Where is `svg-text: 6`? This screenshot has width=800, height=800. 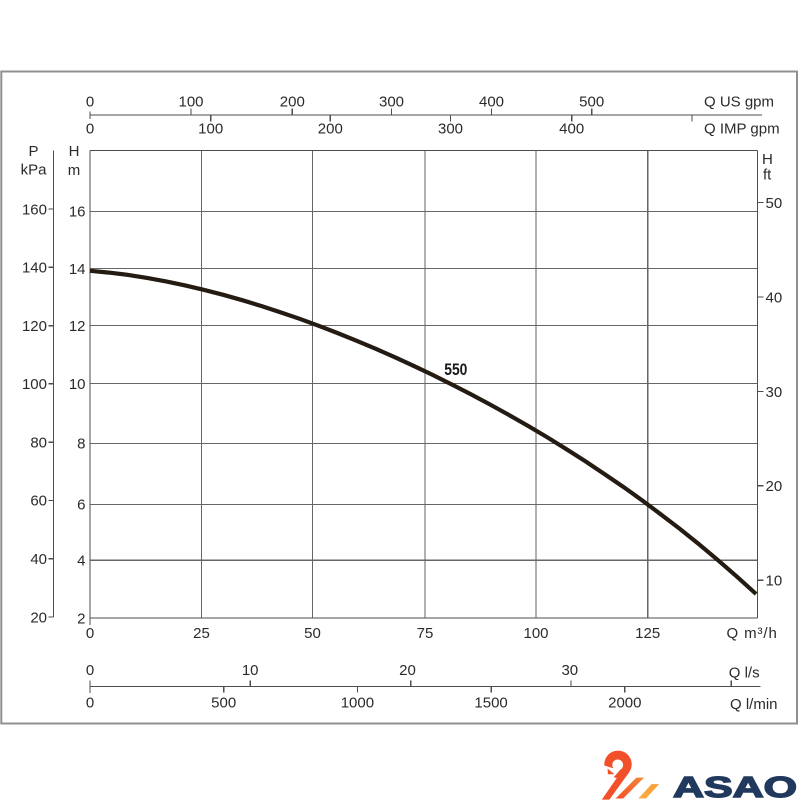
svg-text: 6 is located at coordinates (81, 505).